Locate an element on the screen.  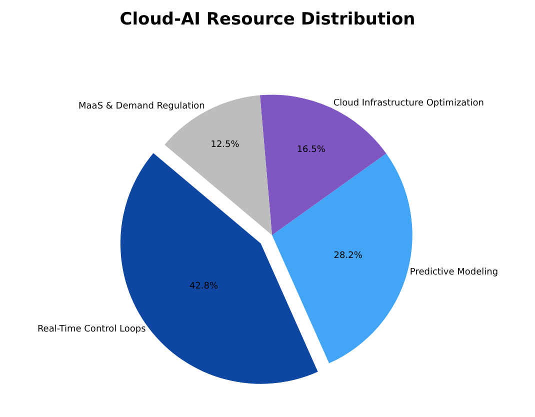
data-label: 28.2% is located at coordinates (348, 255).